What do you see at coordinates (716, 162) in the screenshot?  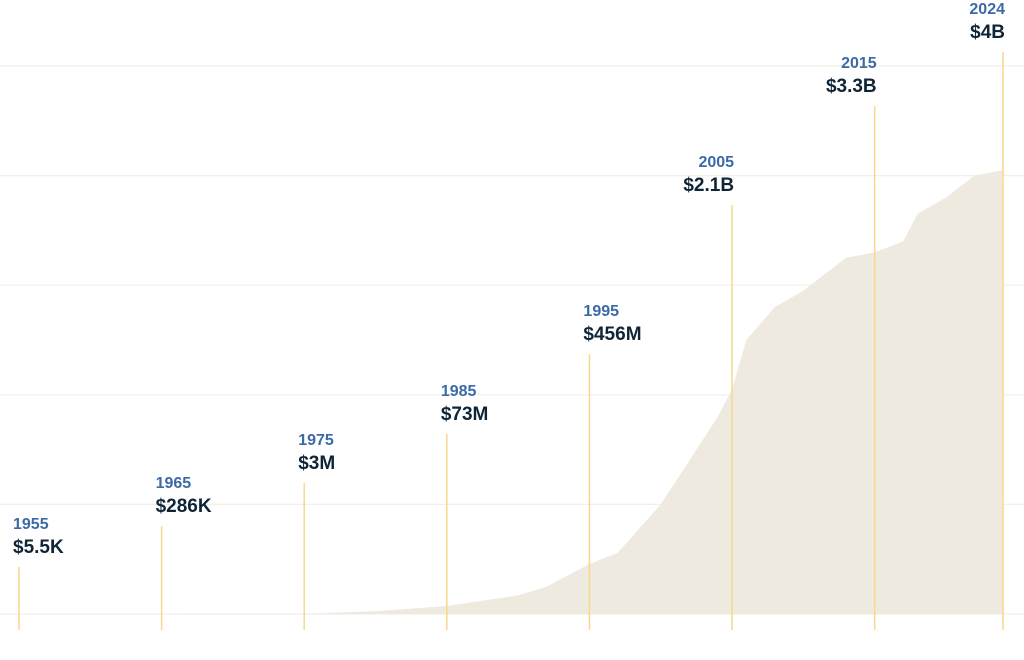 I see `annotation-year: 2005` at bounding box center [716, 162].